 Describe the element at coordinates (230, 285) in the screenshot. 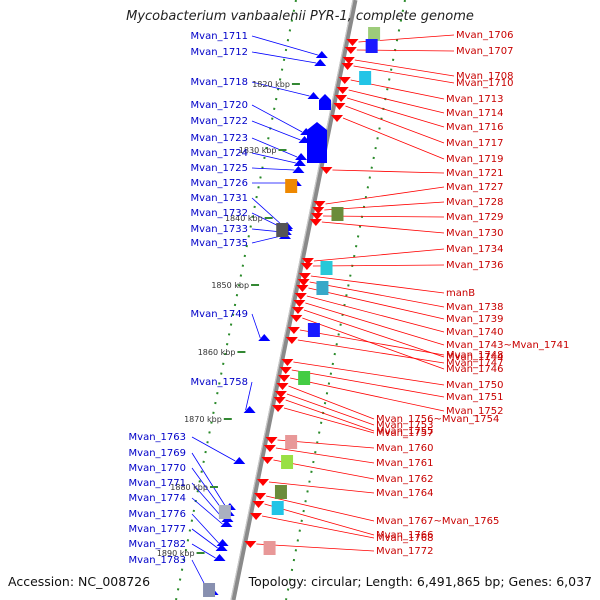

I see `scale-tick-label: 1850 kbp` at that location.